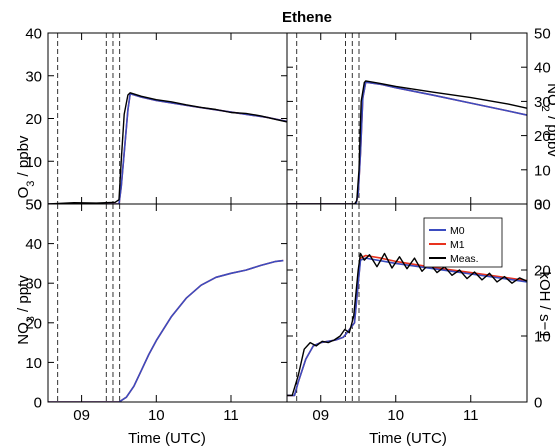 The height and width of the screenshot is (447, 555). What do you see at coordinates (544, 304) in the screenshot?
I see `koh-ylabel: kOH / s−1` at bounding box center [544, 304].